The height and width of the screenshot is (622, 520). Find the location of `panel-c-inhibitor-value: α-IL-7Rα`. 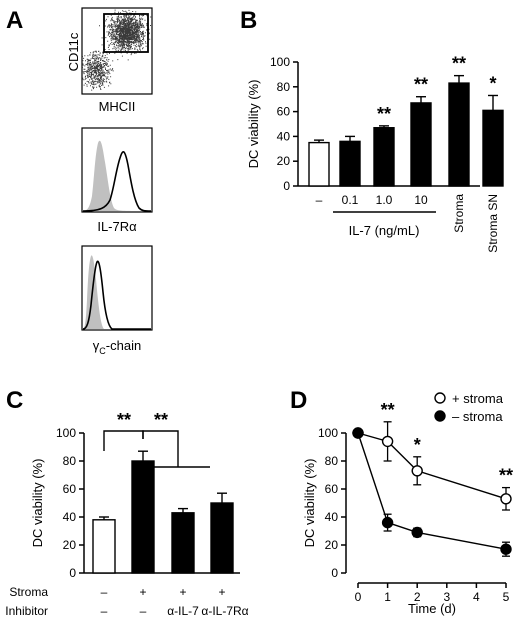

panel-c-inhibitor-value: α-IL-7Rα is located at coordinates (224, 611).